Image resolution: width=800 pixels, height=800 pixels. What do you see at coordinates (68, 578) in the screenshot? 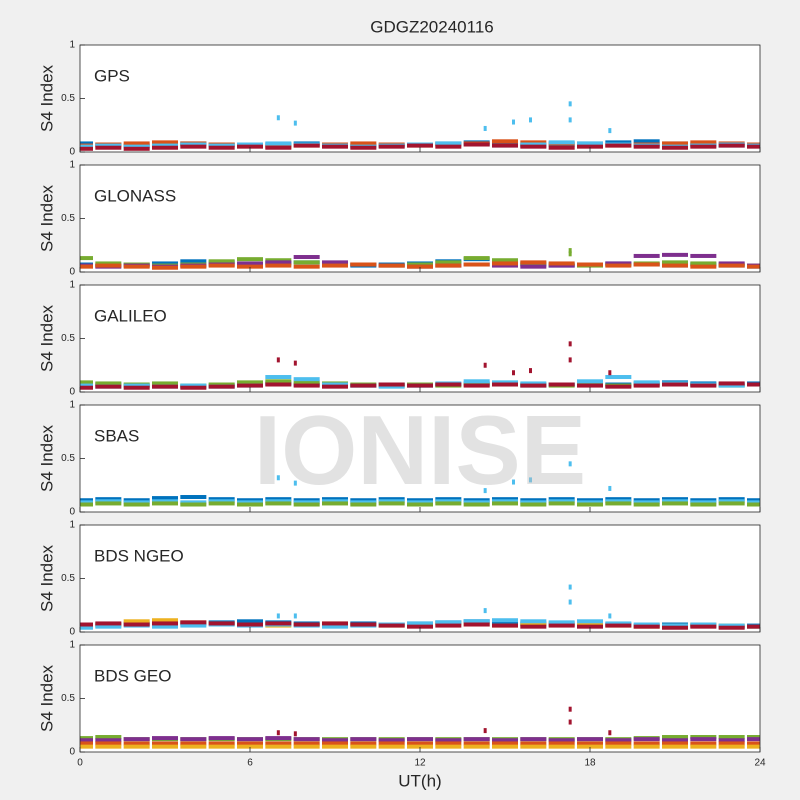
I see `y-tick-label: 0.5` at bounding box center [68, 578].